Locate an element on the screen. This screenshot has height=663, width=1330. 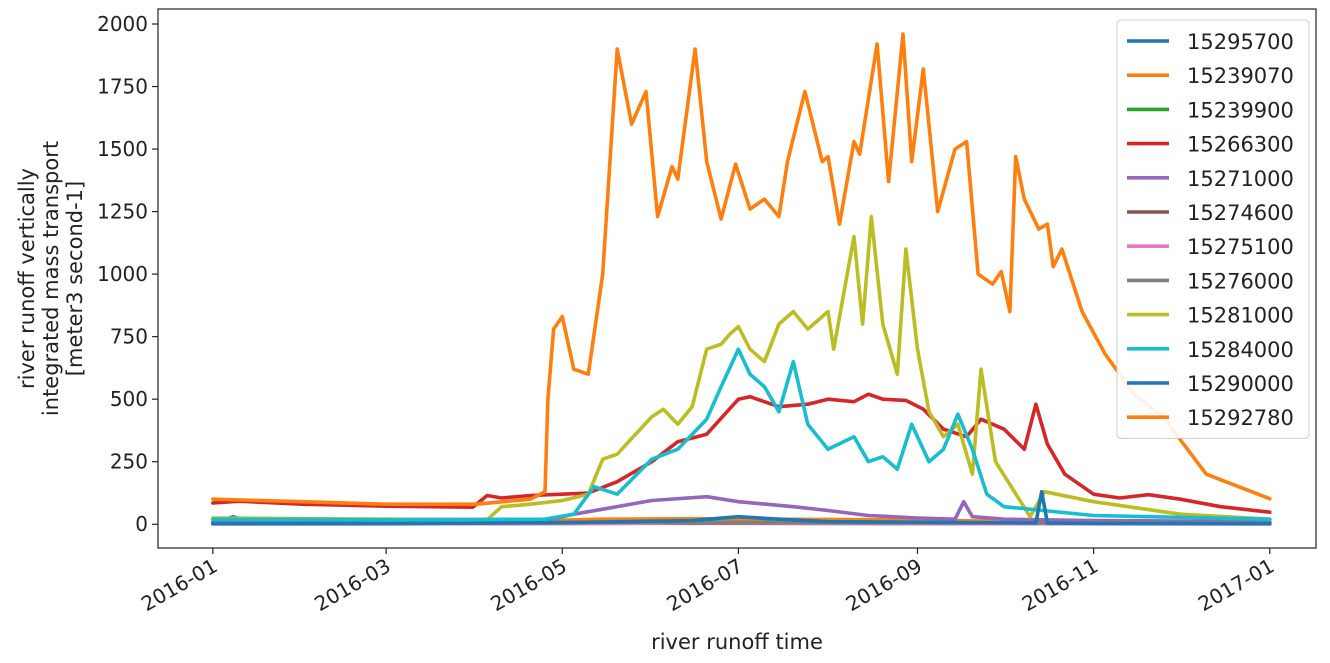
legend-label: 15271000 is located at coordinates (1240, 179).